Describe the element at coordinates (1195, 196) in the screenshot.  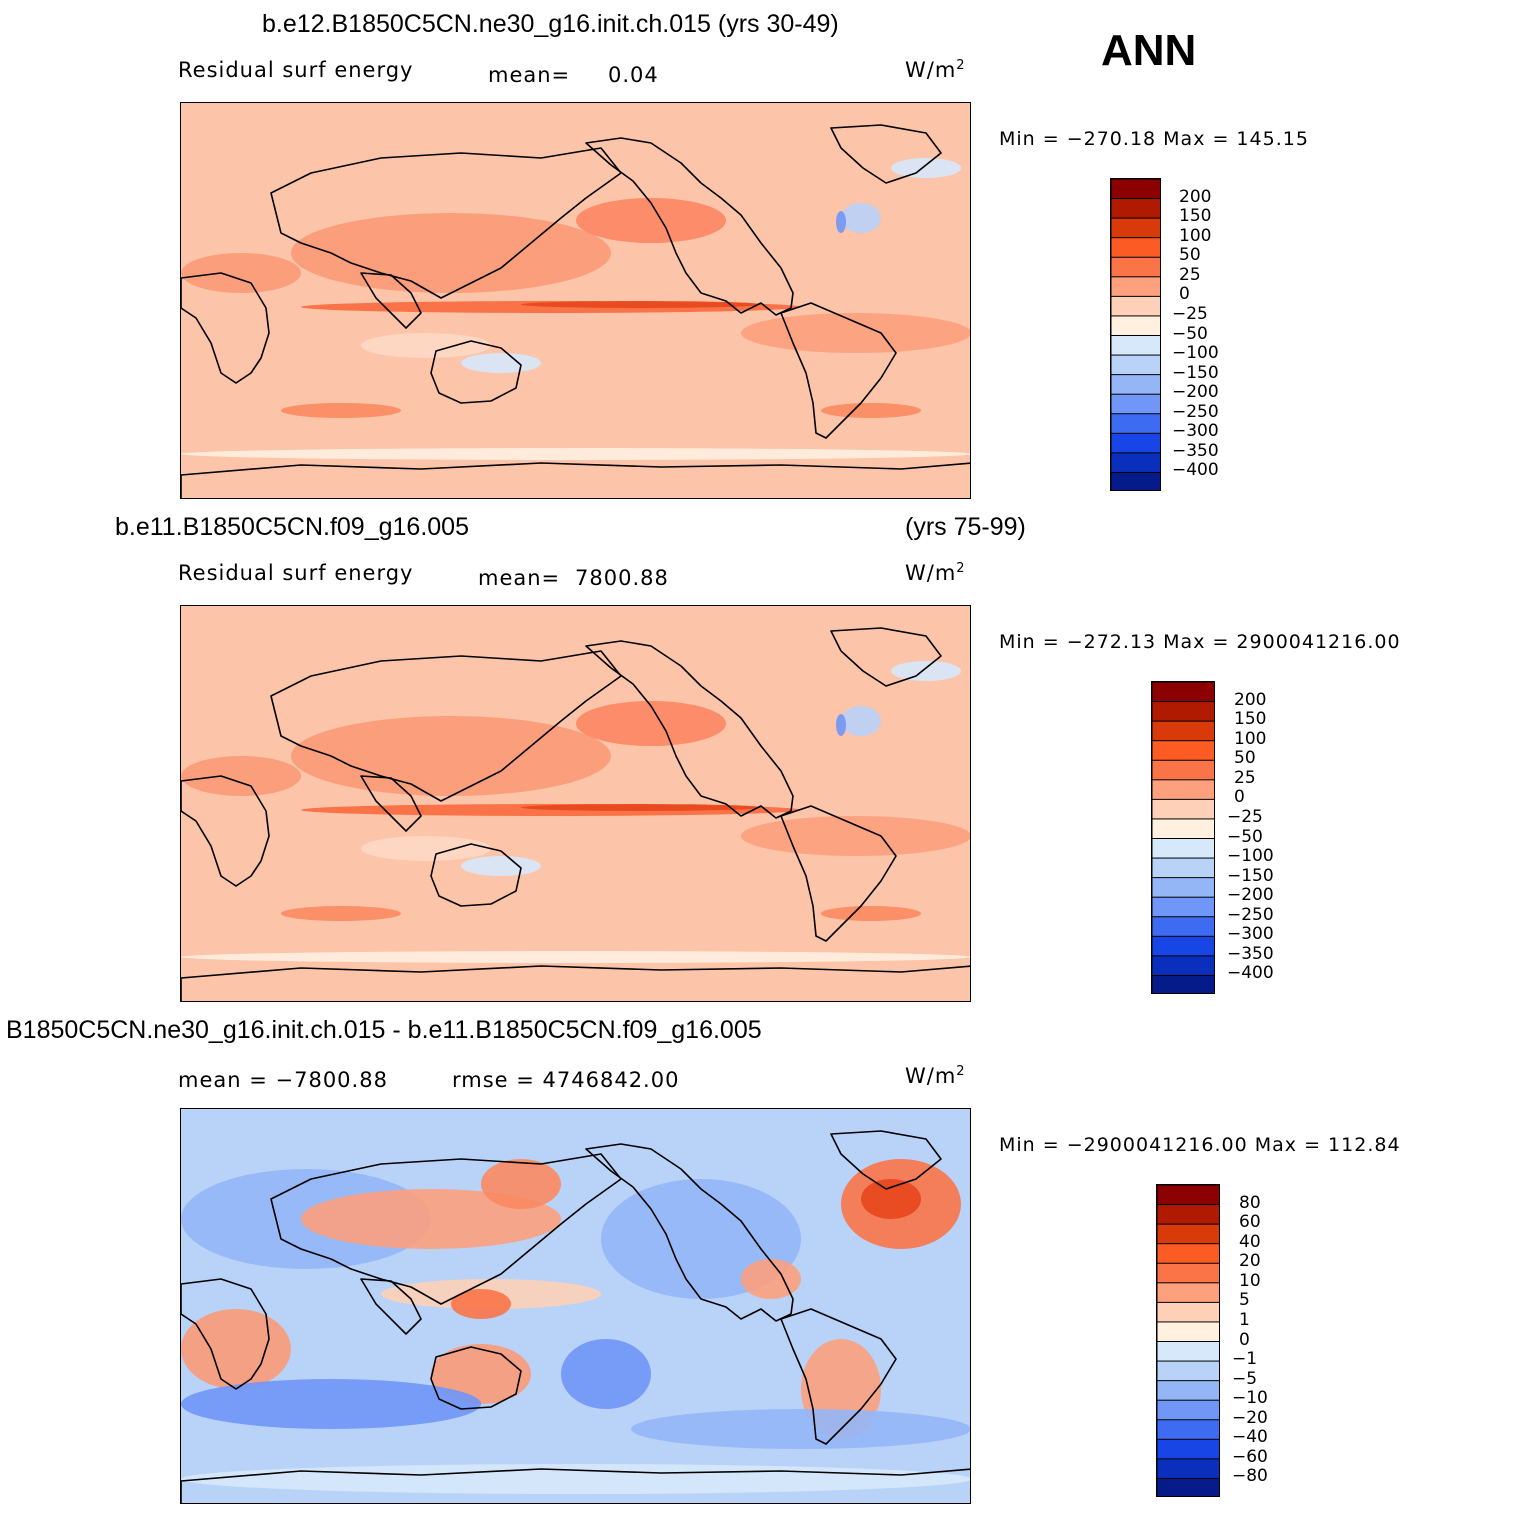
I see `colorbar-level-label: 200` at that location.